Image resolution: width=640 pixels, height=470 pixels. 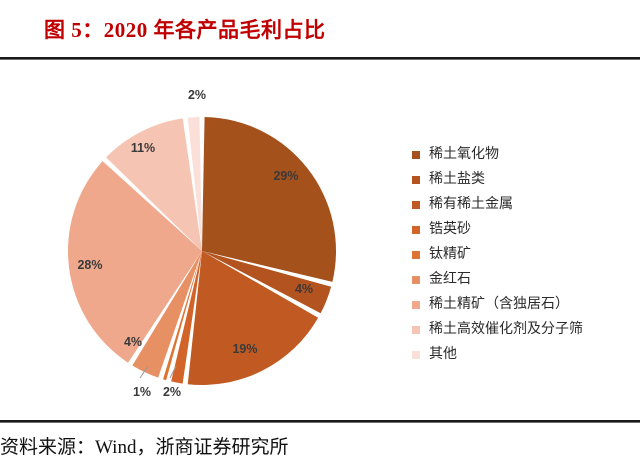 I want to click on legend-item: 钛精矿, so click(x=524, y=254).